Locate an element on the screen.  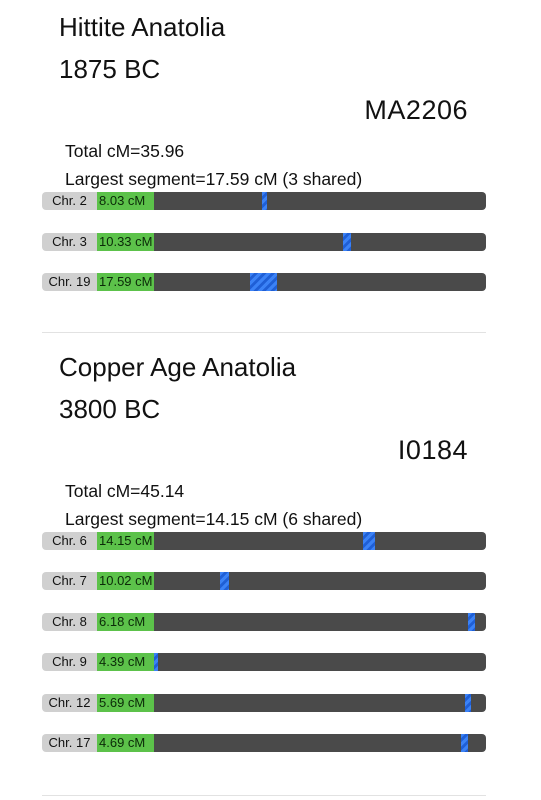
chromosome-row: Chr. 2 8.03 cM is located at coordinates (264, 201).